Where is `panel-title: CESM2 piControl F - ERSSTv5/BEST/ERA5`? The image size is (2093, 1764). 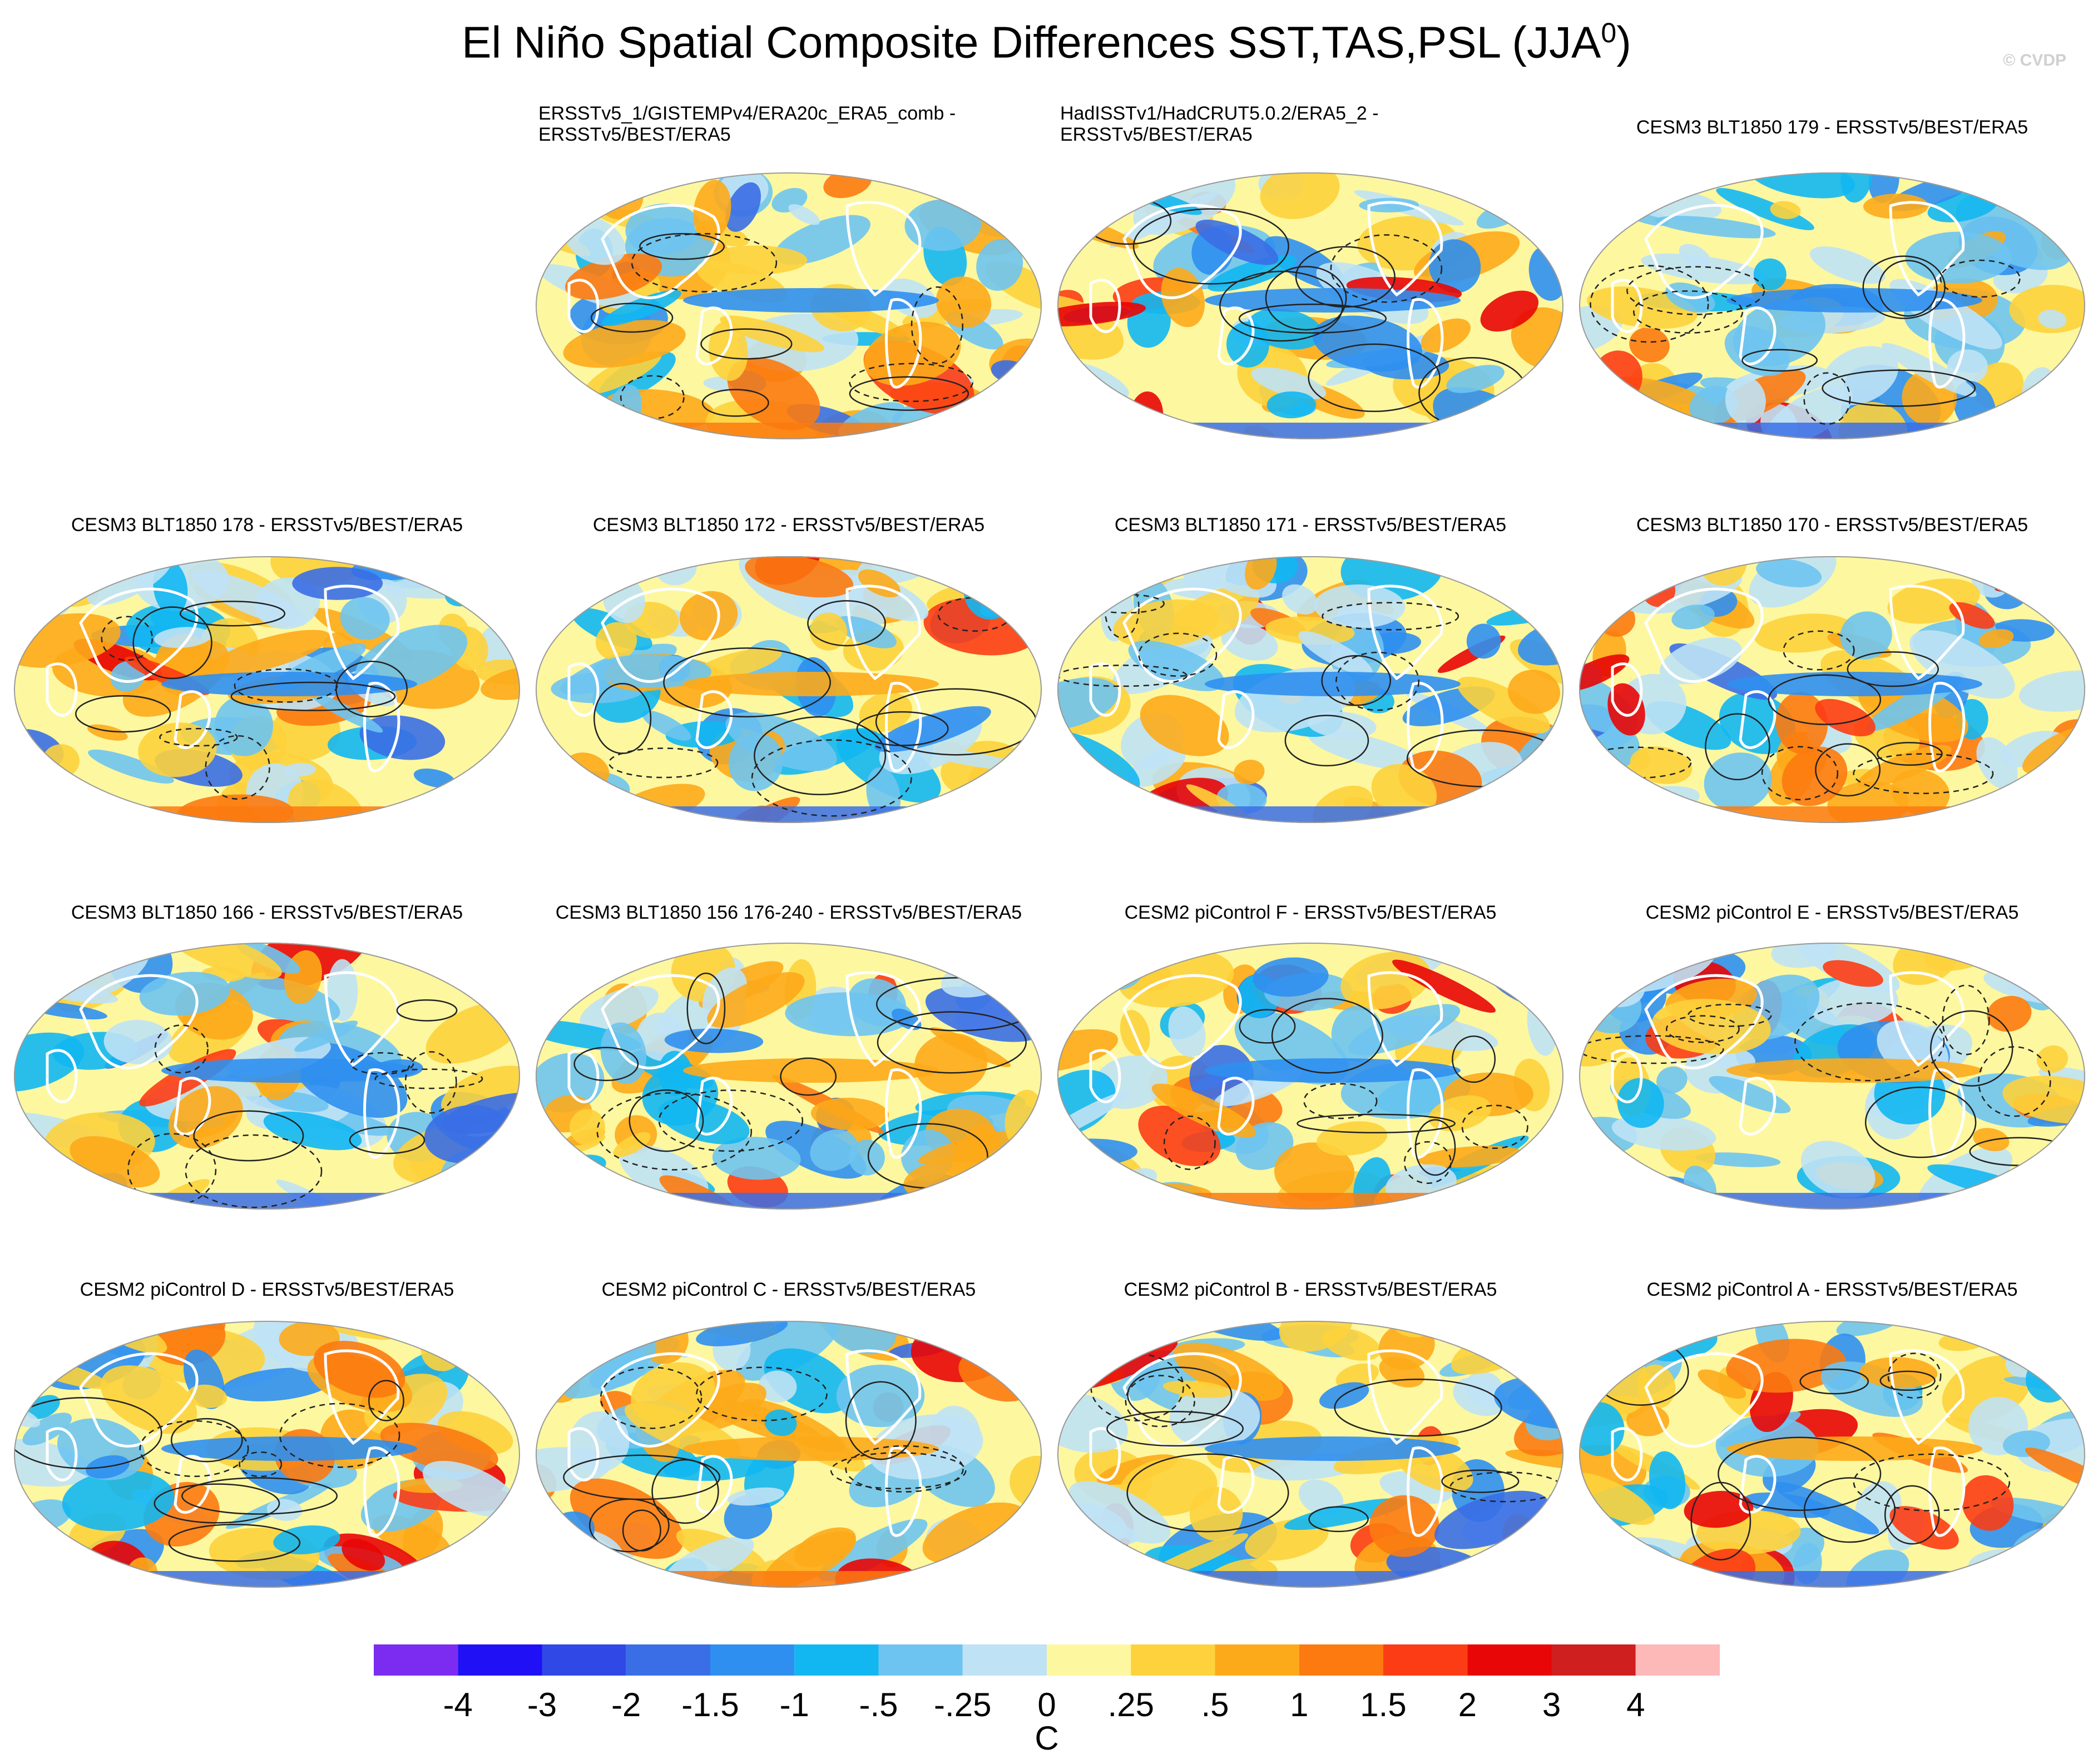 panel-title: CESM2 piControl F - ERSSTv5/BEST/ERA5 is located at coordinates (1310, 912).